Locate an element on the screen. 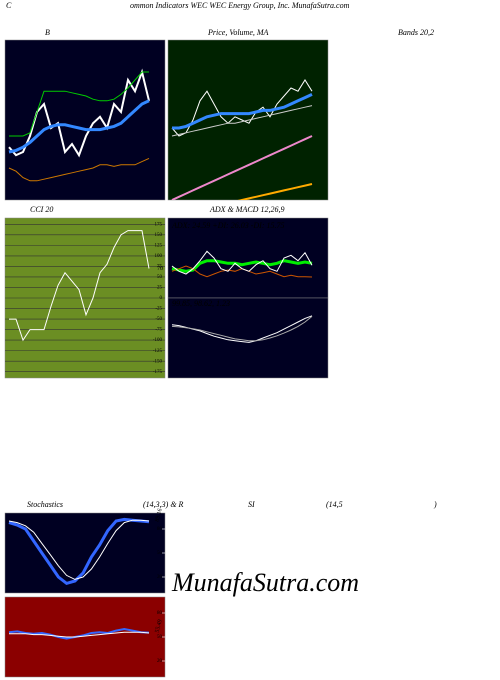 This screenshot has width=500, height=680. y-tick-label: 25 is located at coordinates (160, 288).